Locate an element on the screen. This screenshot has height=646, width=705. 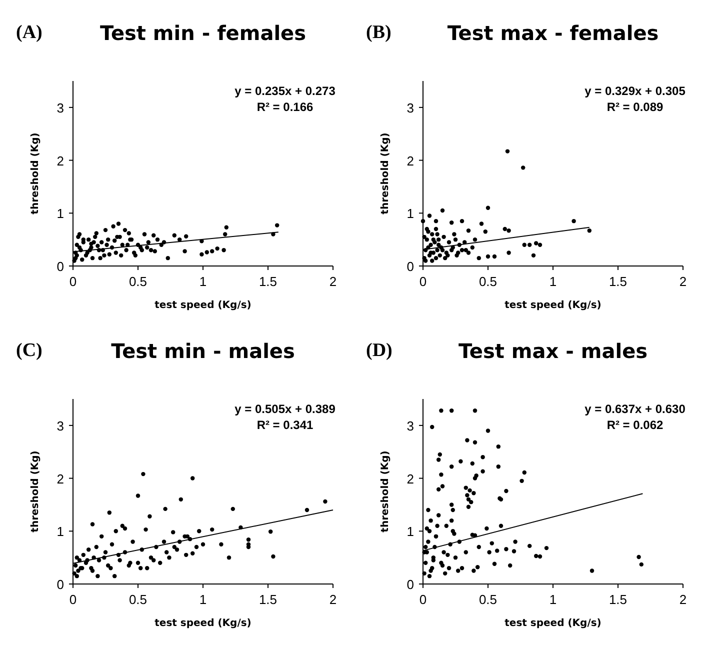
chart-title: Test max - females is located at coordinates (553, 33).